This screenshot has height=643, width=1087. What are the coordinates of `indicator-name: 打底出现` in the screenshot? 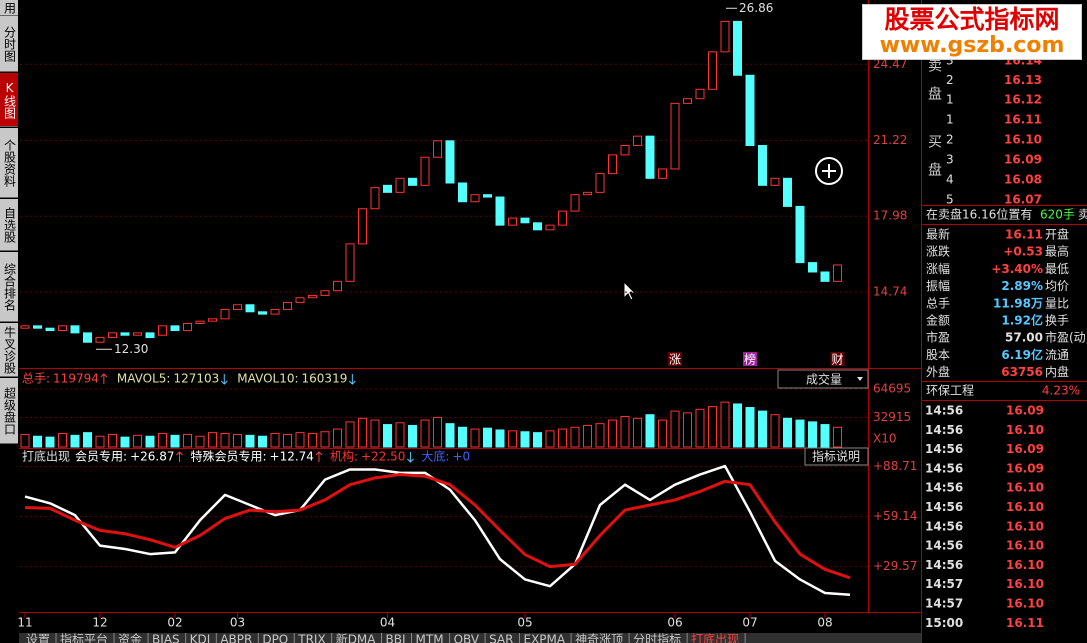 It's located at (46, 456).